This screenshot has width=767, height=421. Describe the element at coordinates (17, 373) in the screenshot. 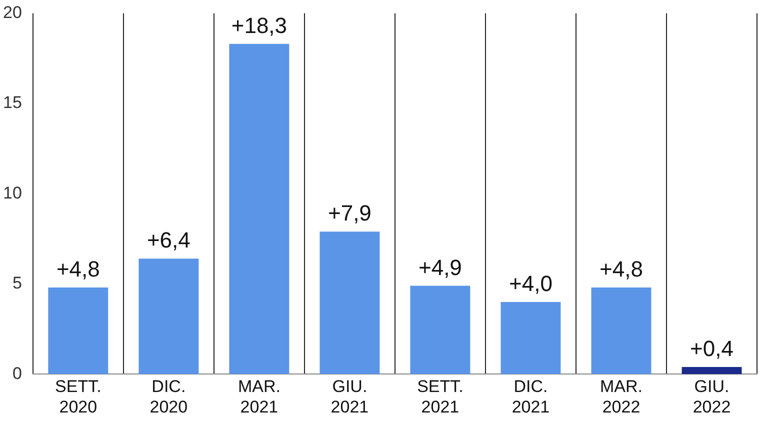

I see `y-tick-label: 0` at that location.